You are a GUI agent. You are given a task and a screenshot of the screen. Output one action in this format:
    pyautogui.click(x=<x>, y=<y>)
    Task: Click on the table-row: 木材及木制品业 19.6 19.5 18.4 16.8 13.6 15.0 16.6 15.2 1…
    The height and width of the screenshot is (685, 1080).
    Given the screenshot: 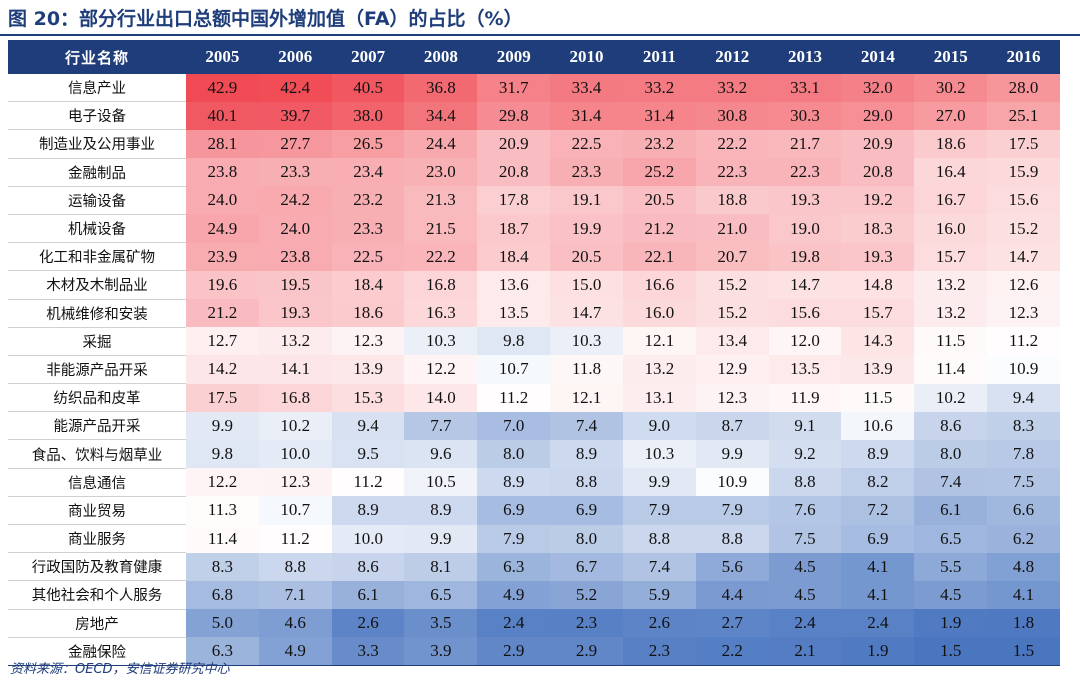 What is the action you would take?
    pyautogui.click(x=534, y=285)
    